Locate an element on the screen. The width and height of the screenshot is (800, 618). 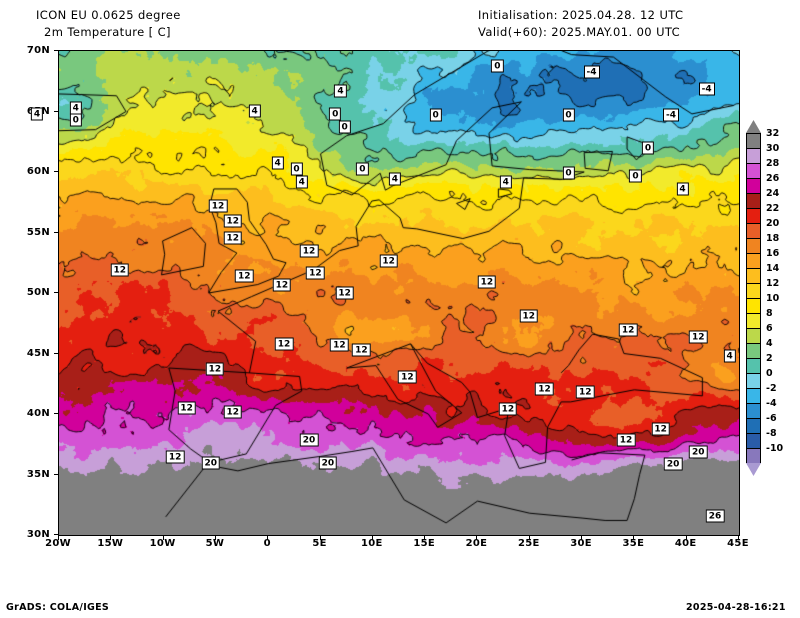
valid-time-label: Valid(+60): 2025.MAY.01. 00 UTC is located at coordinates (579, 32).